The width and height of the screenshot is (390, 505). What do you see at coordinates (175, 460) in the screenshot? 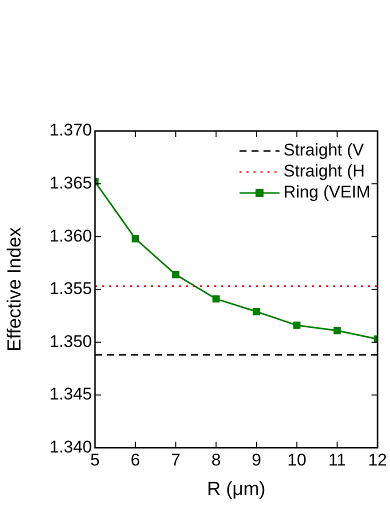
I see `x-tick-label: 7` at bounding box center [175, 460].